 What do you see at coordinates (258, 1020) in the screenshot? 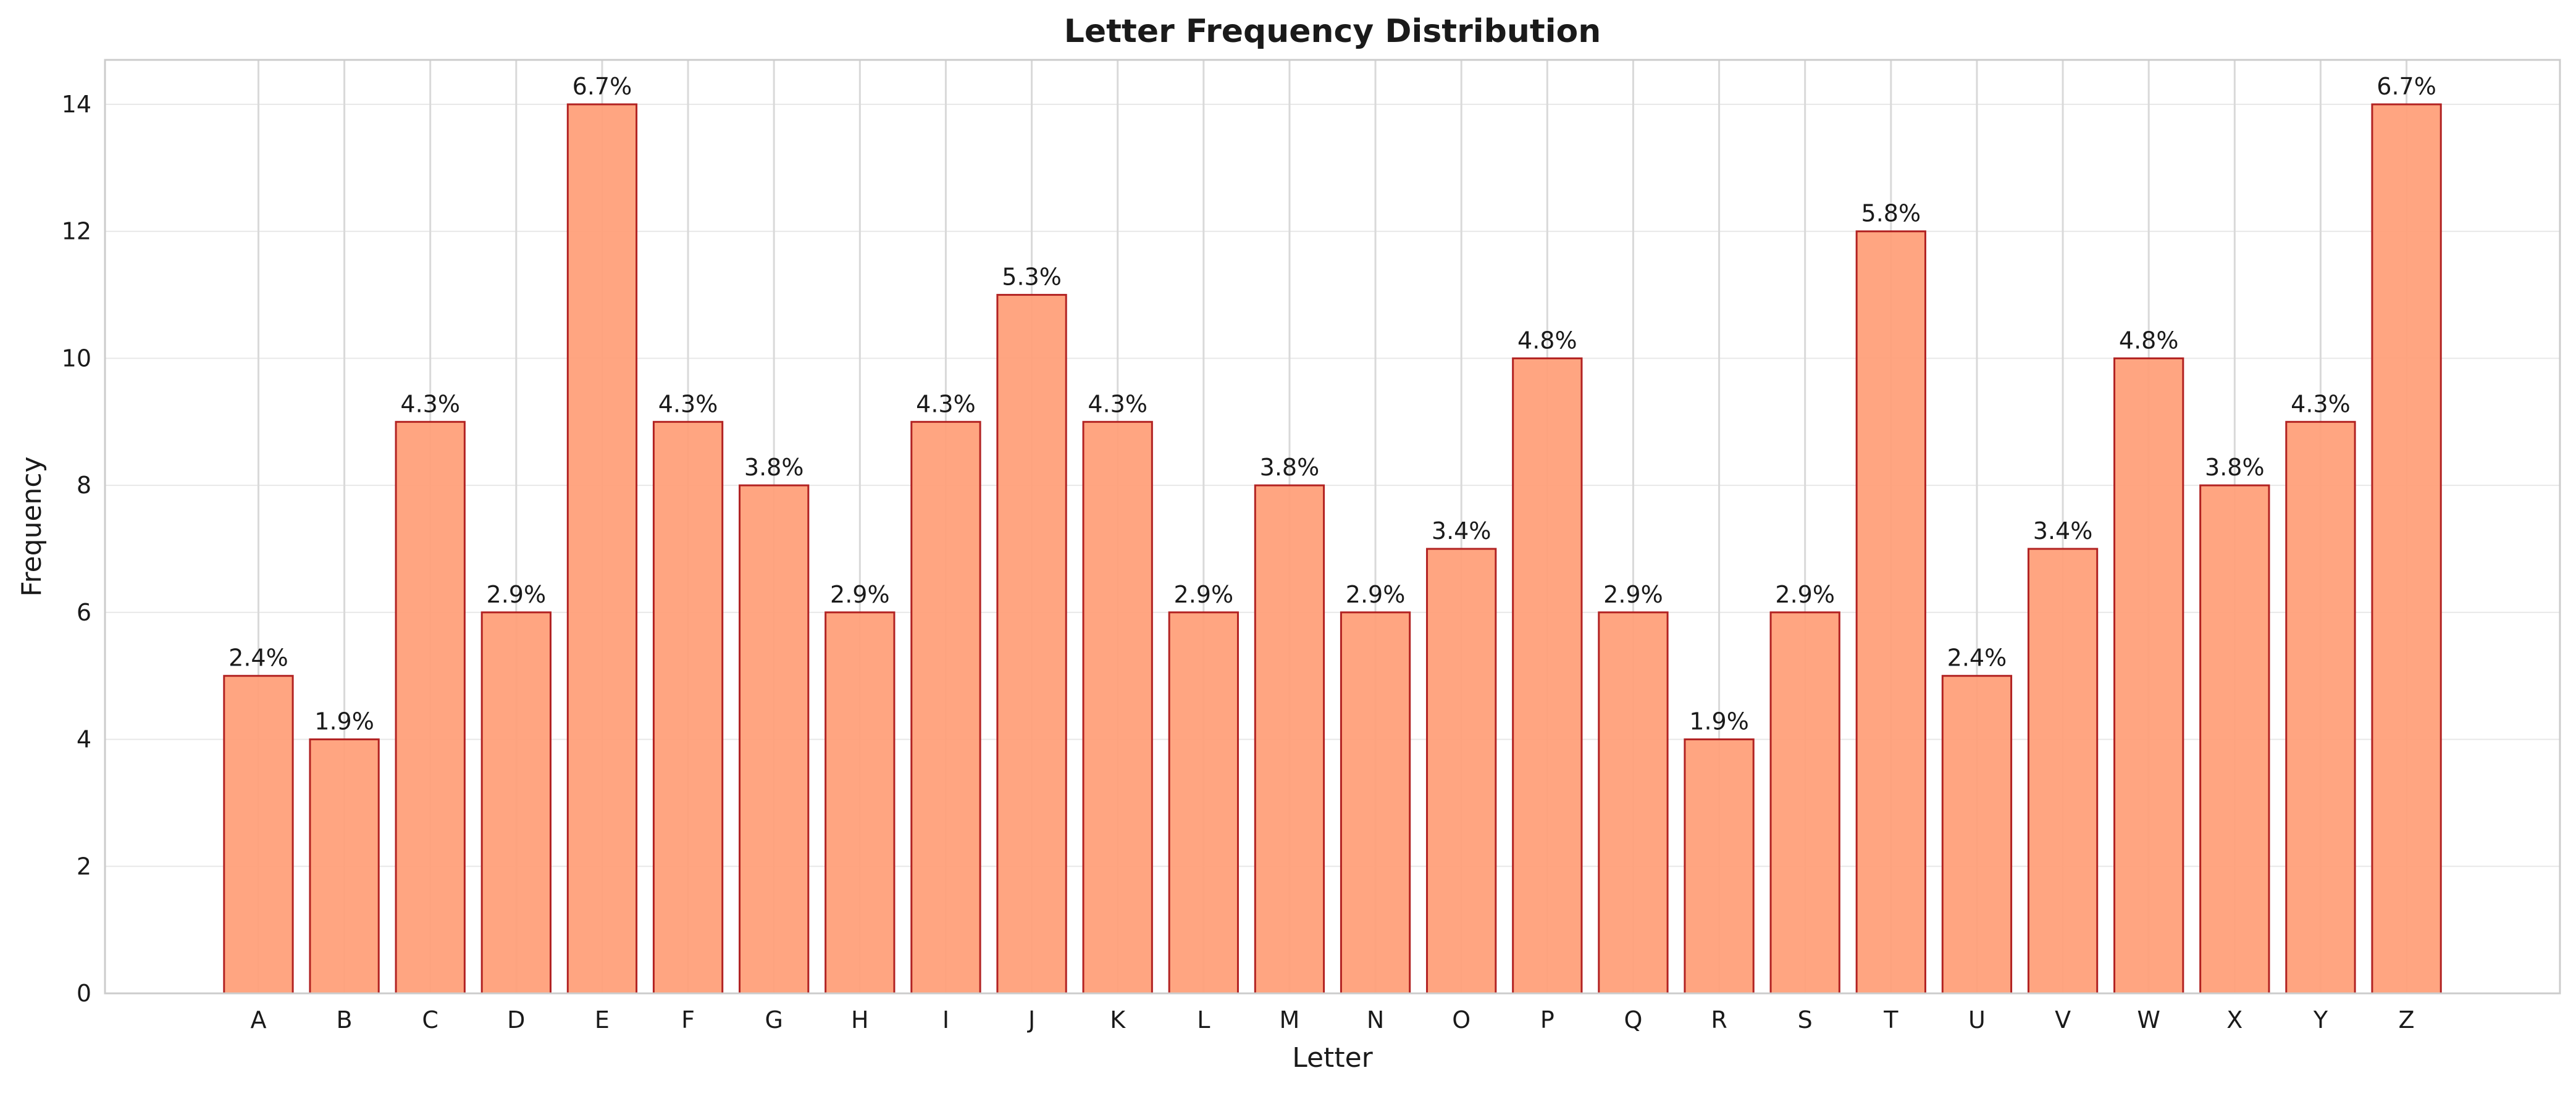
I see `x-tick-label: A` at bounding box center [258, 1020].